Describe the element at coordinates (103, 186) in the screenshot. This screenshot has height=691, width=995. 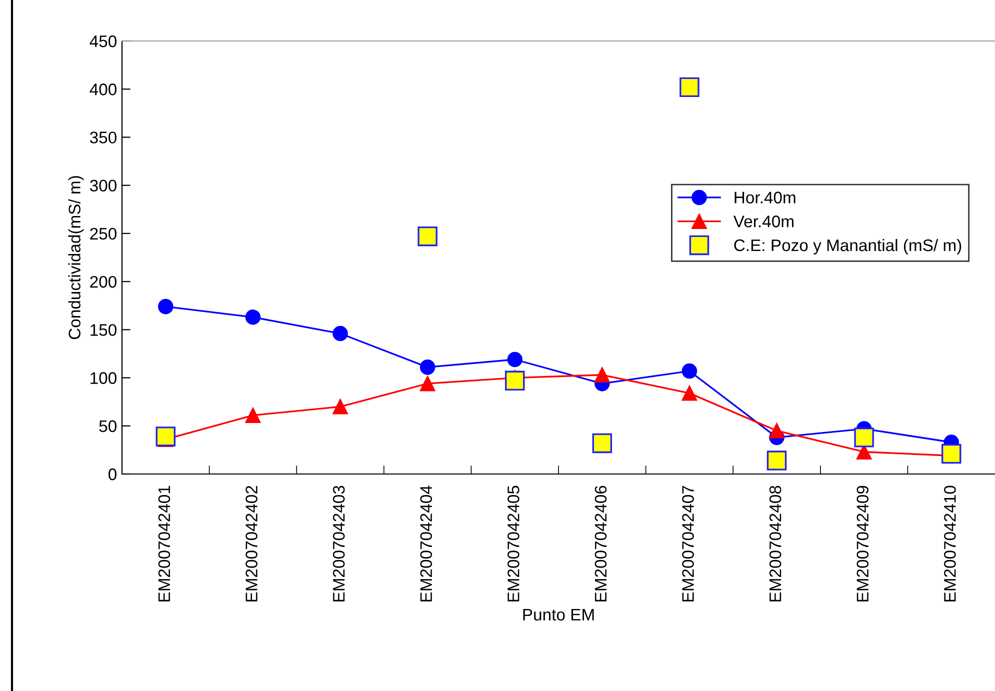
I see `y-tick-label: 300` at that location.